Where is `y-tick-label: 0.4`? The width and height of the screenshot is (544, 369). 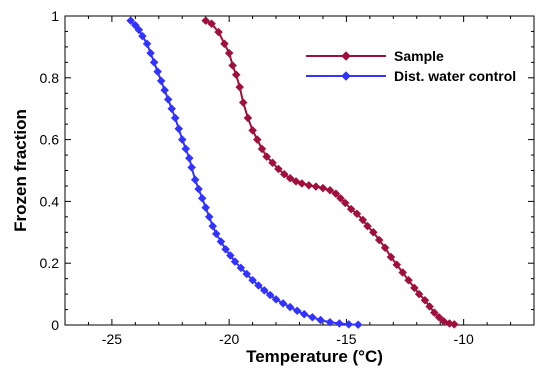 y-tick-label: 0.4 is located at coordinates (50, 201).